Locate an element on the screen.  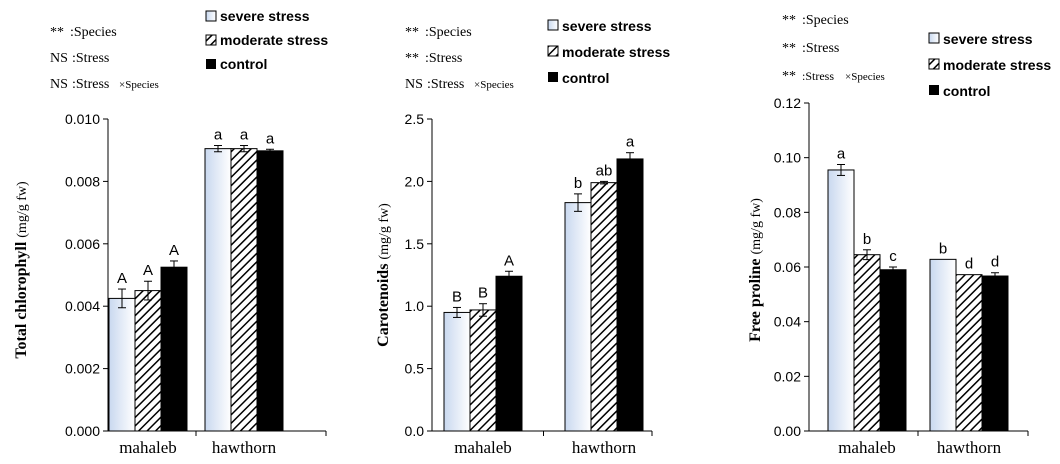
y-tick-label: 2.5 is located at coordinates (415, 119).